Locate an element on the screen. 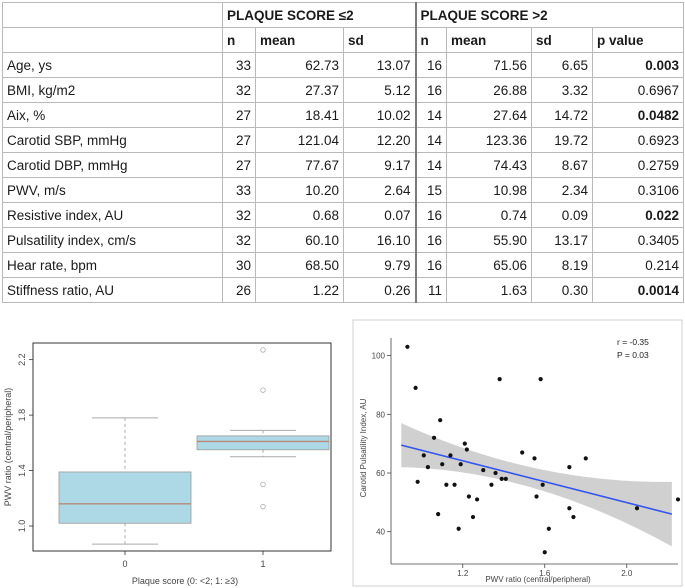  box-y-tick-label: 1.4 is located at coordinates (22, 470).